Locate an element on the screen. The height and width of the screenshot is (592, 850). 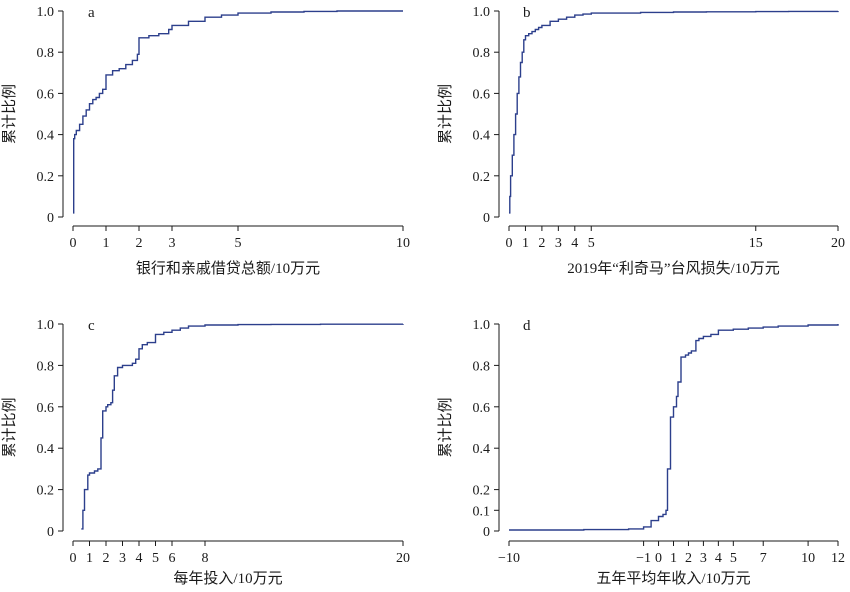
x-tick-label: 15 is located at coordinates (756, 243).